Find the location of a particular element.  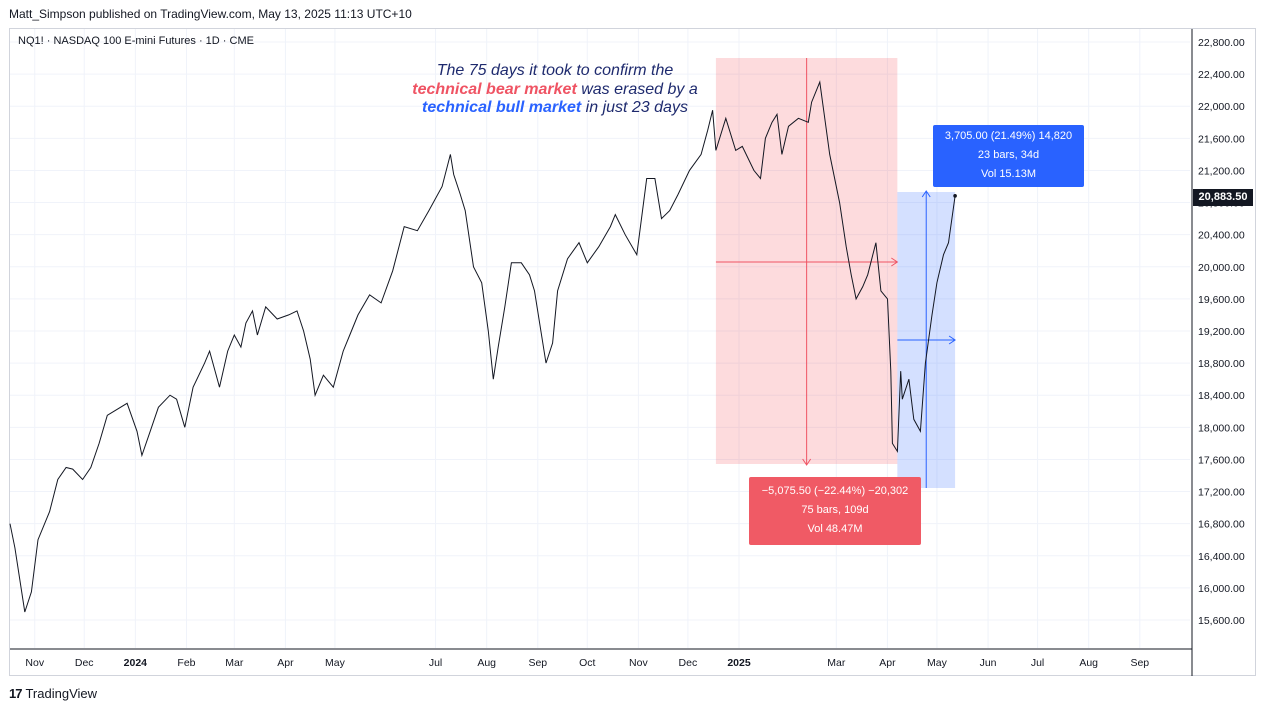

y-tick-label: 18,000.00 is located at coordinates (1221, 428).